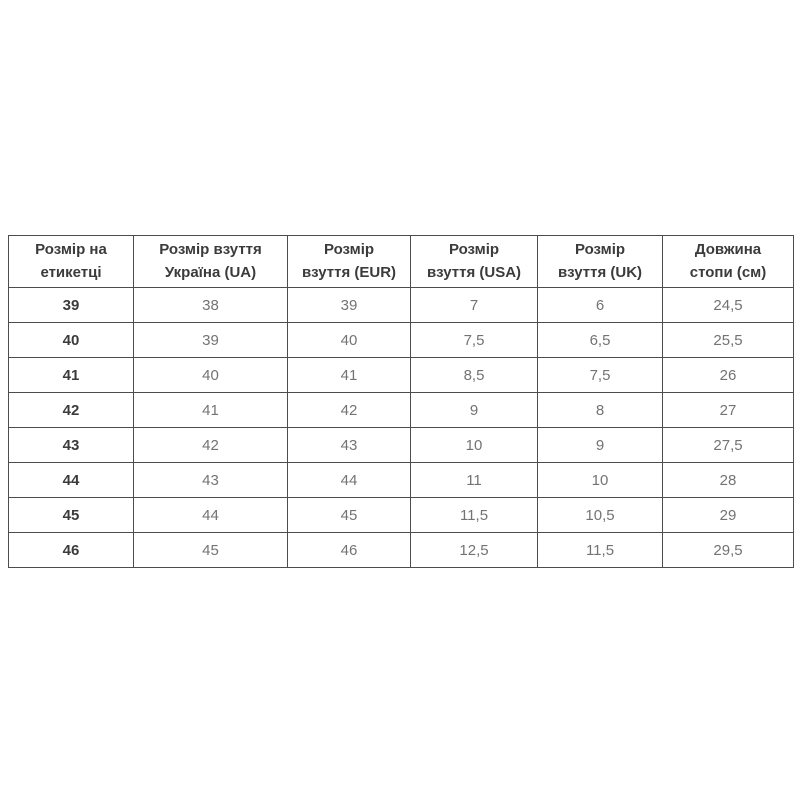 This screenshot has height=800, width=800. Describe the element at coordinates (728, 480) in the screenshot. I see `cell-foot-length: 28` at that location.